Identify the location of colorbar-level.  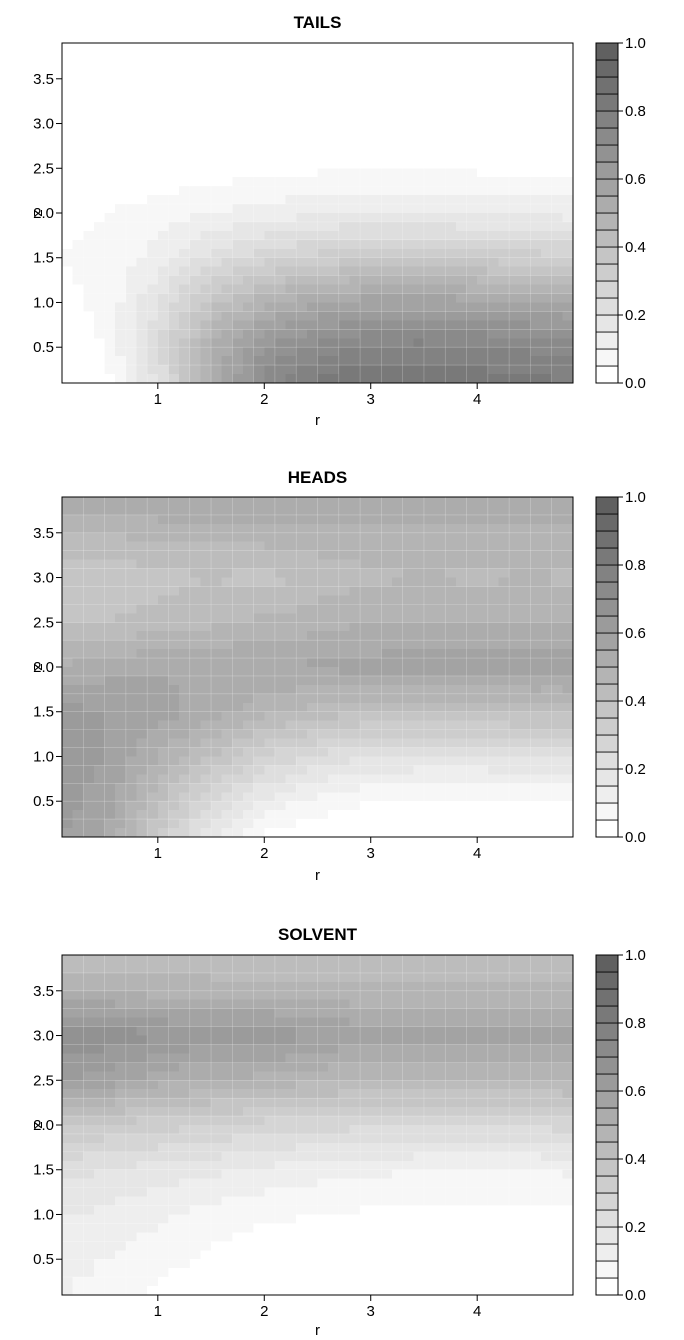
(607, 136).